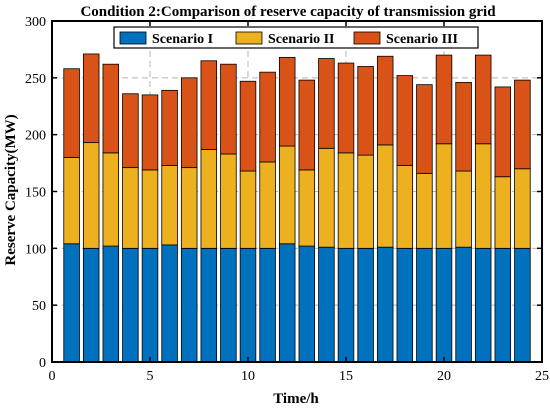  What do you see at coordinates (307, 208) in the screenshot?
I see `bar-scenario-ii-t13` at bounding box center [307, 208].